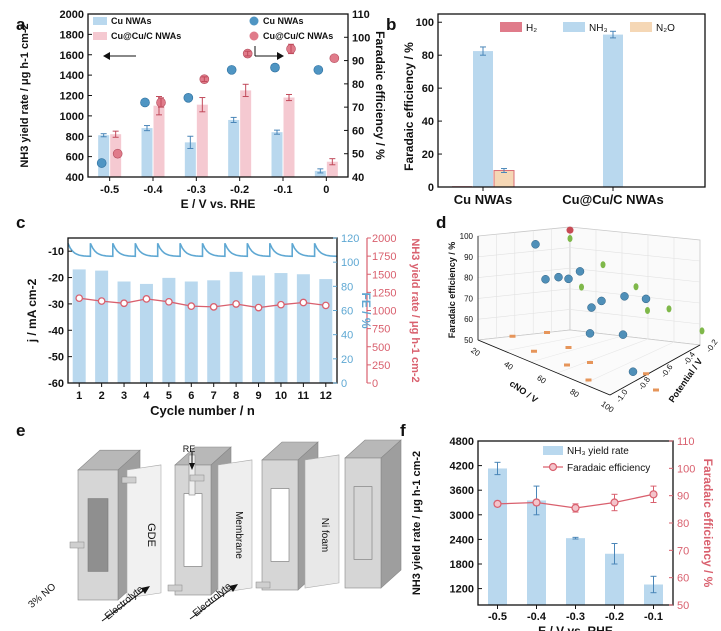 This screenshot has height=631, width=721. Describe the element at coordinates (441, 222) in the screenshot. I see `panel-label-d: d` at that location.